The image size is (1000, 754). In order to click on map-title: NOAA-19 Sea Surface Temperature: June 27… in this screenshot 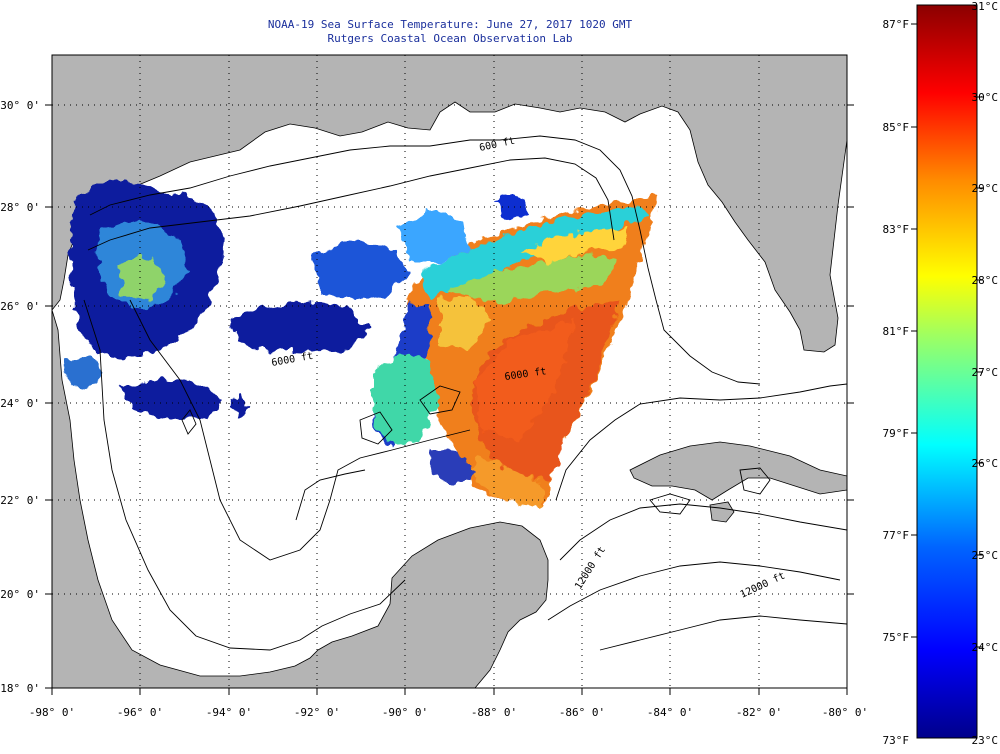, I will do `click(450, 32)`.